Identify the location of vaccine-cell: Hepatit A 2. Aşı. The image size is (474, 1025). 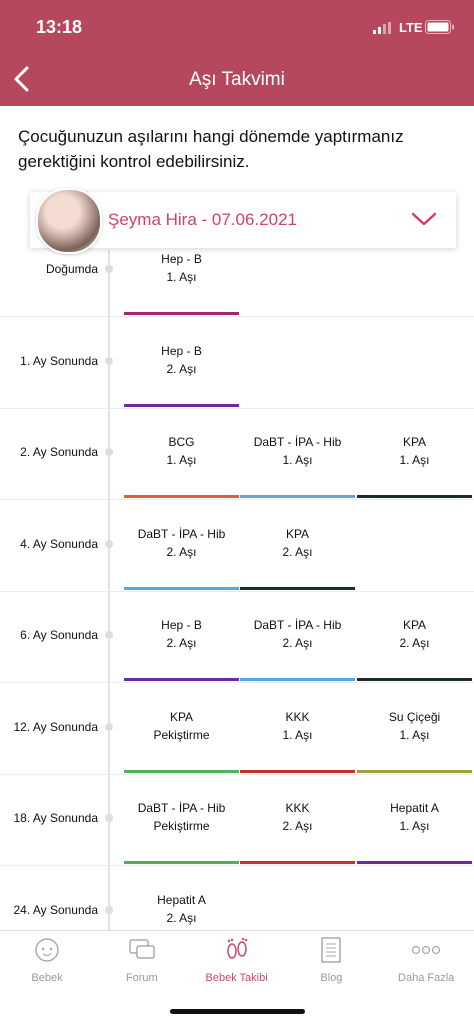
(181, 909).